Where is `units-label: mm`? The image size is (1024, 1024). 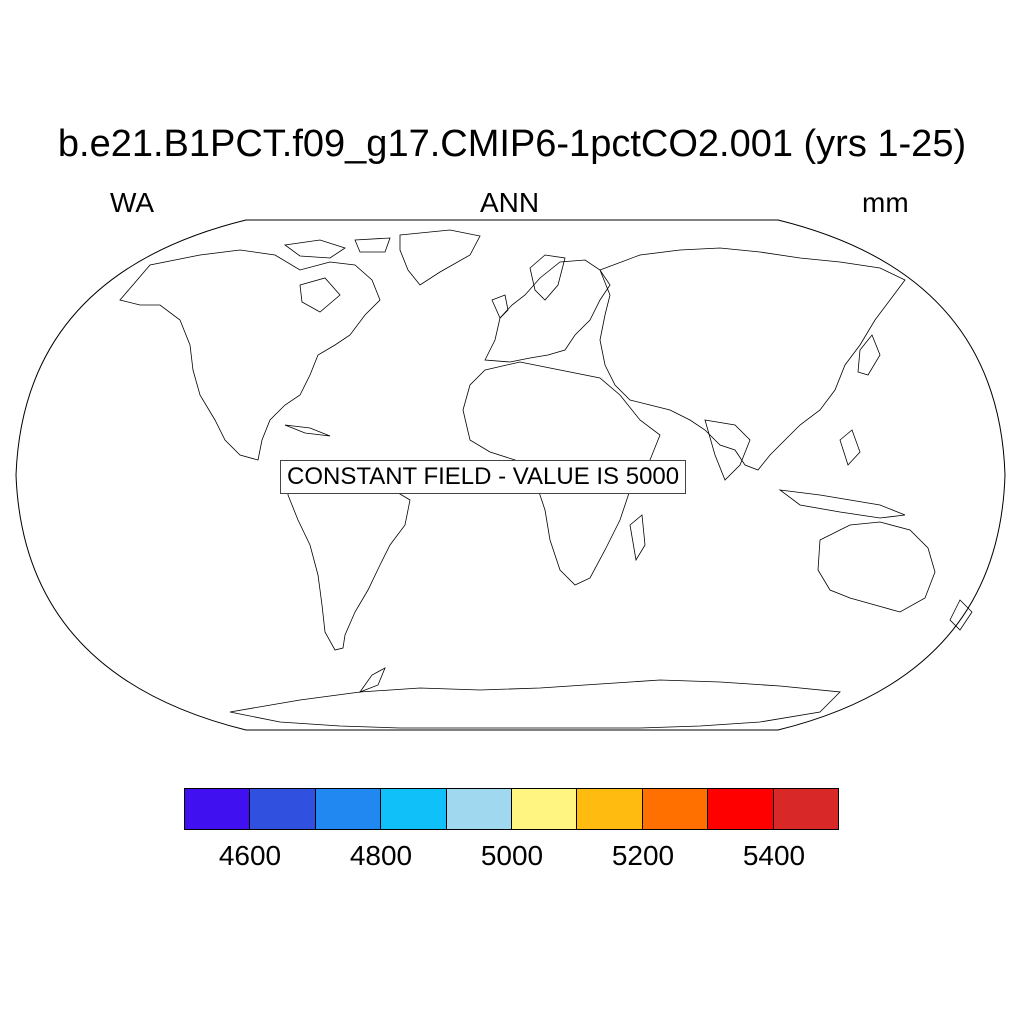 units-label: mm is located at coordinates (885, 202).